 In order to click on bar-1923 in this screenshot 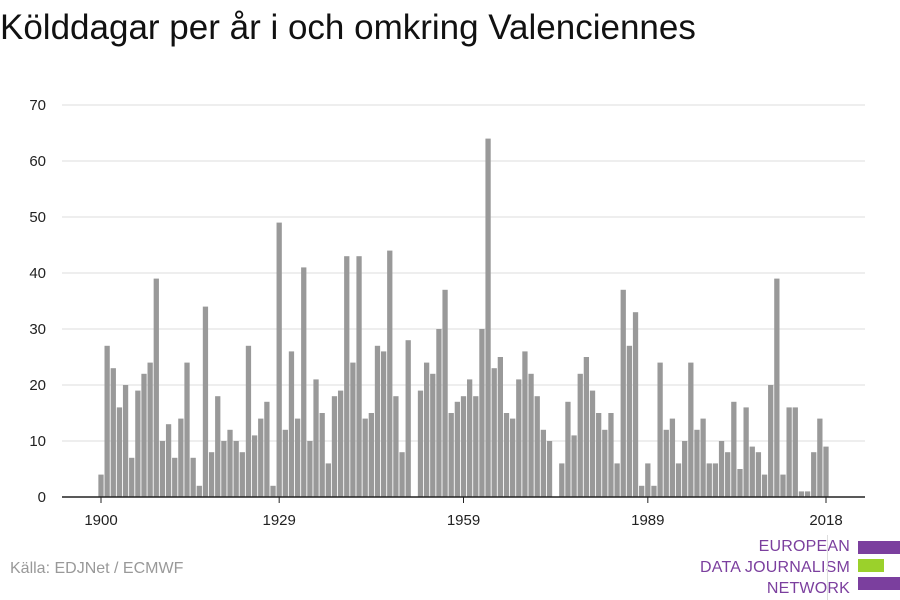, I will do `click(242, 474)`.